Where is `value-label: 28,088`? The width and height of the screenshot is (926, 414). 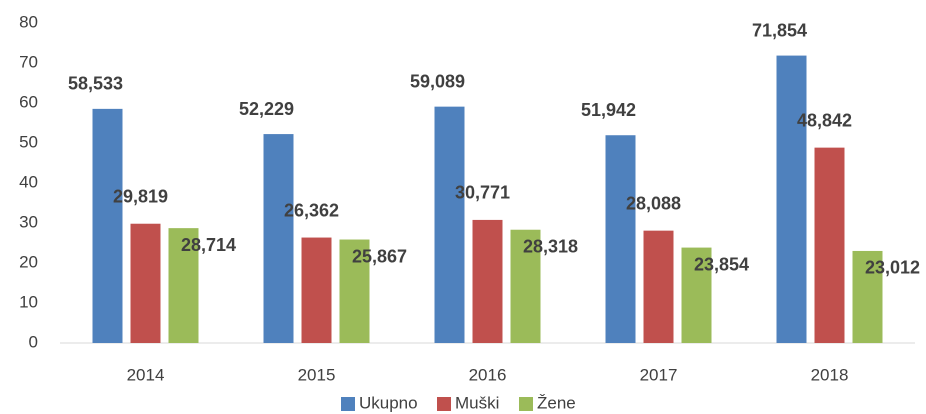 value-label: 28,088 is located at coordinates (653, 203).